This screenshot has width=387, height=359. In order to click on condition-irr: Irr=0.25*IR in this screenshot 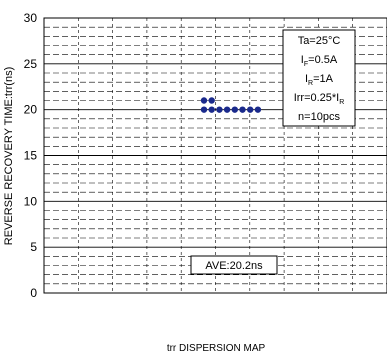, I will do `click(319, 99)`.